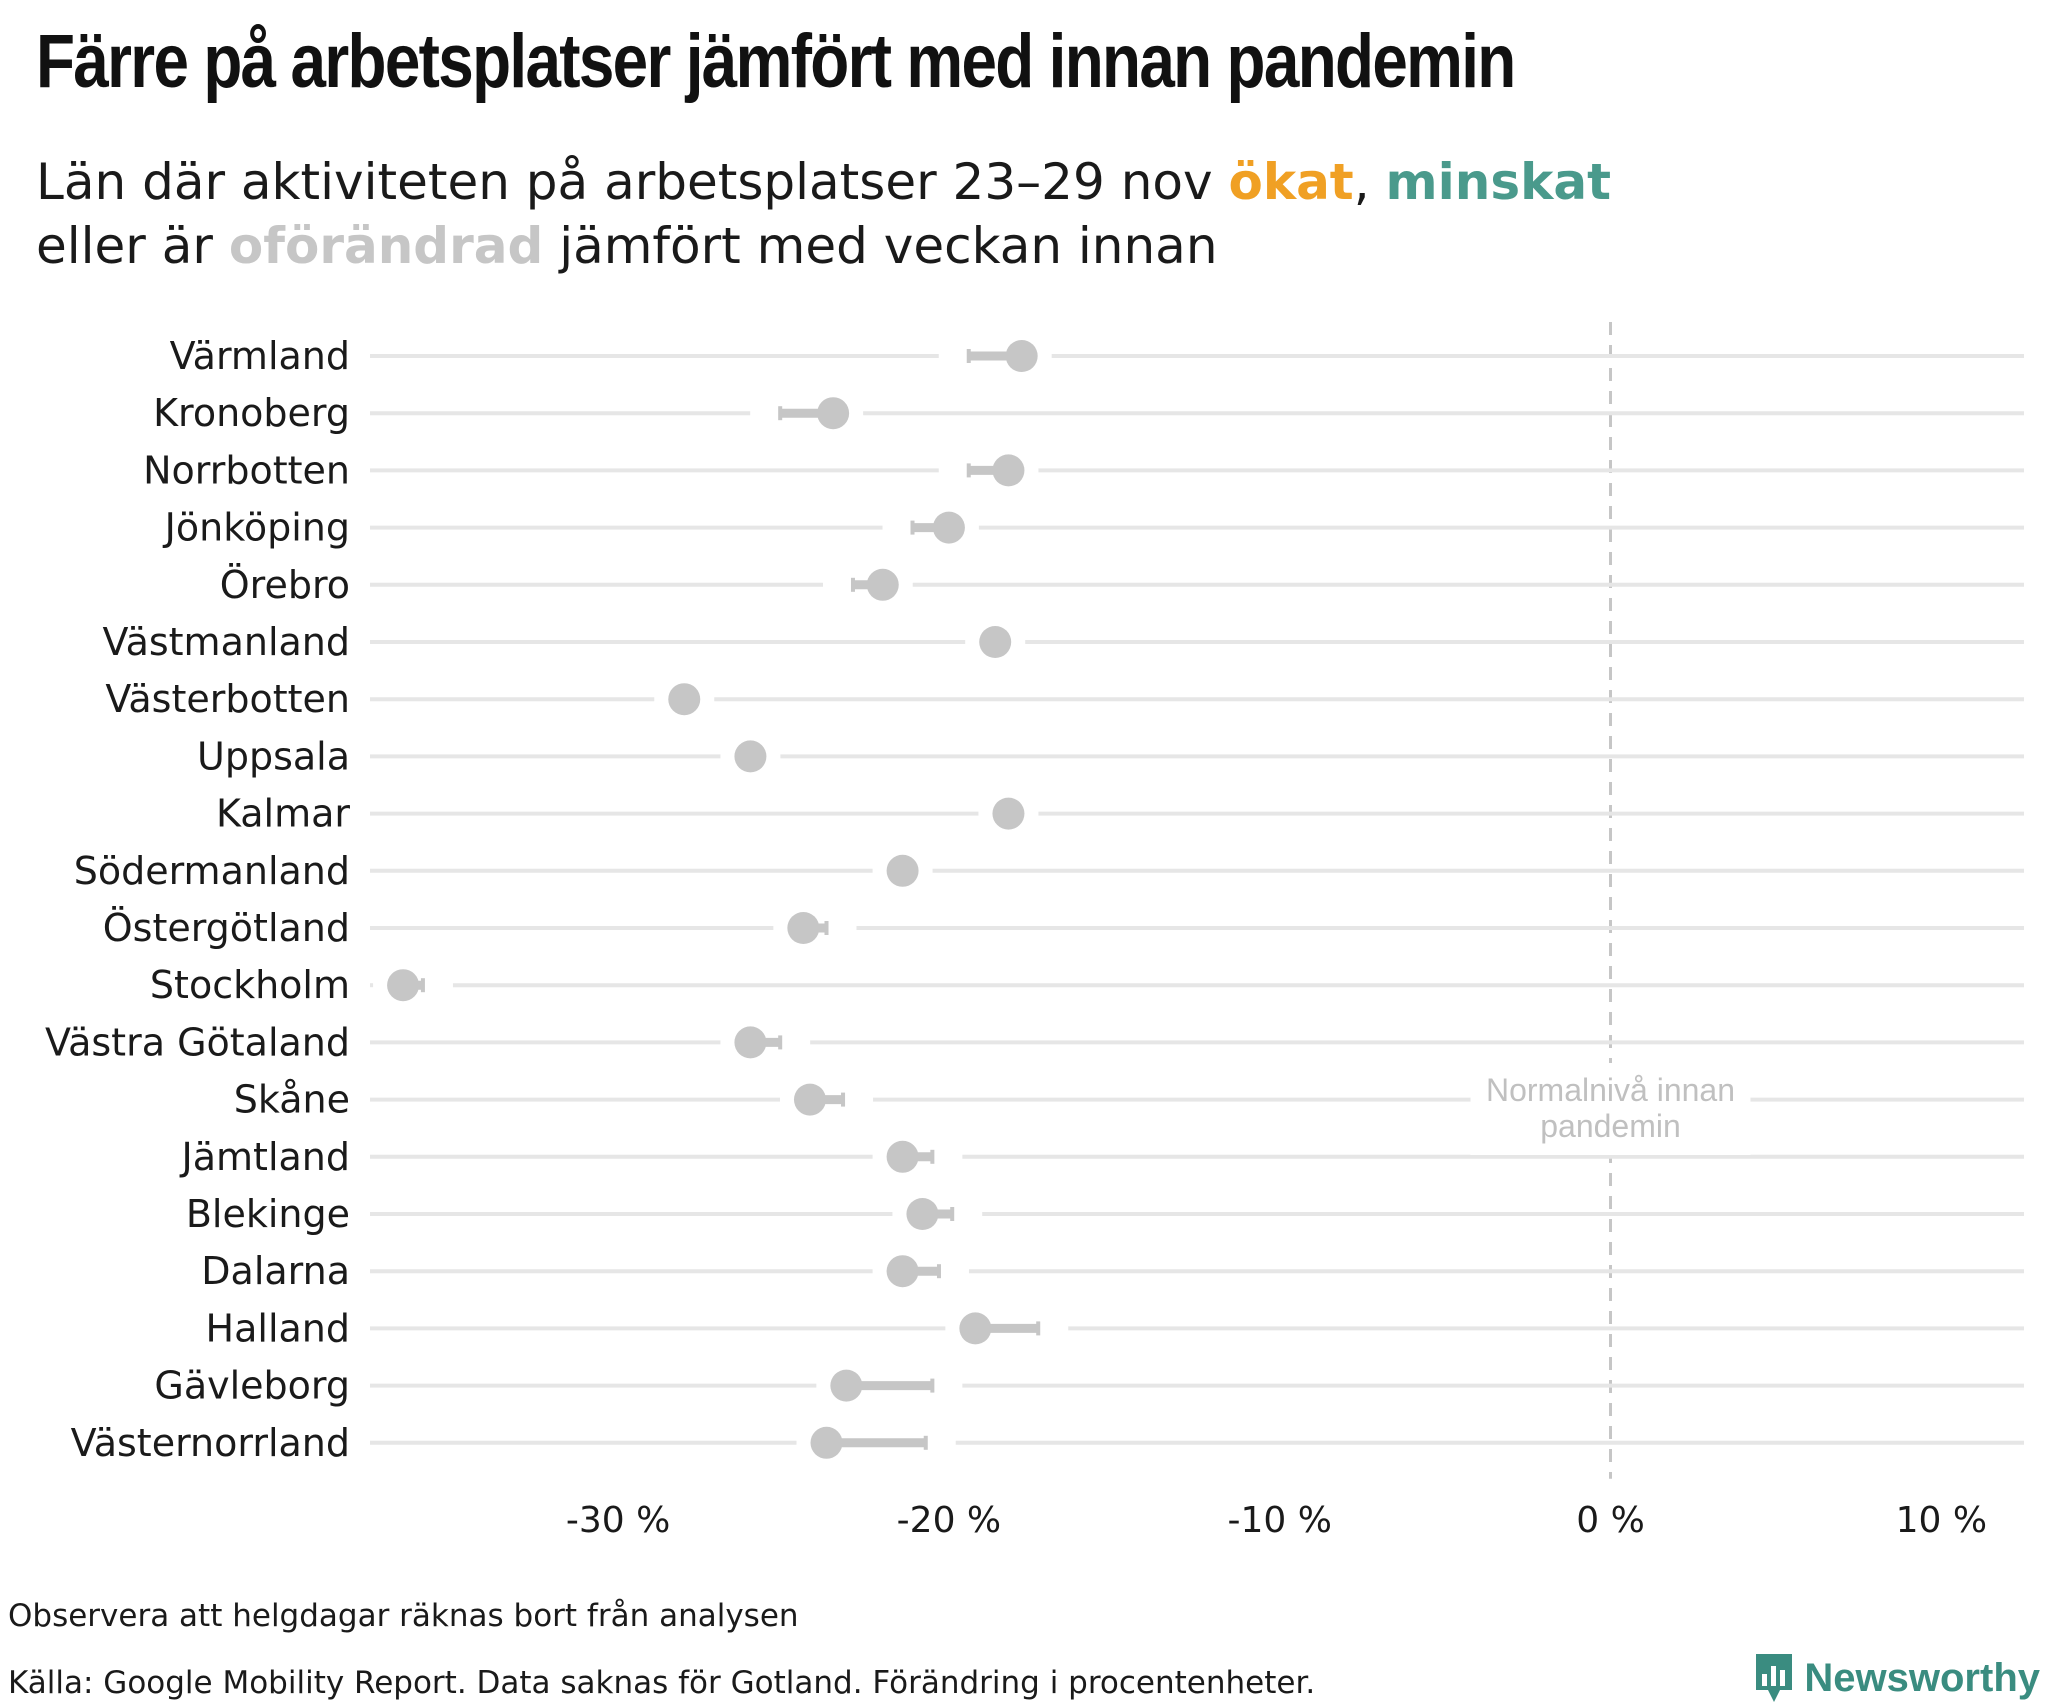  Describe the element at coordinates (132, 246) in the screenshot. I see `subtitle-text-2: eller är` at that location.